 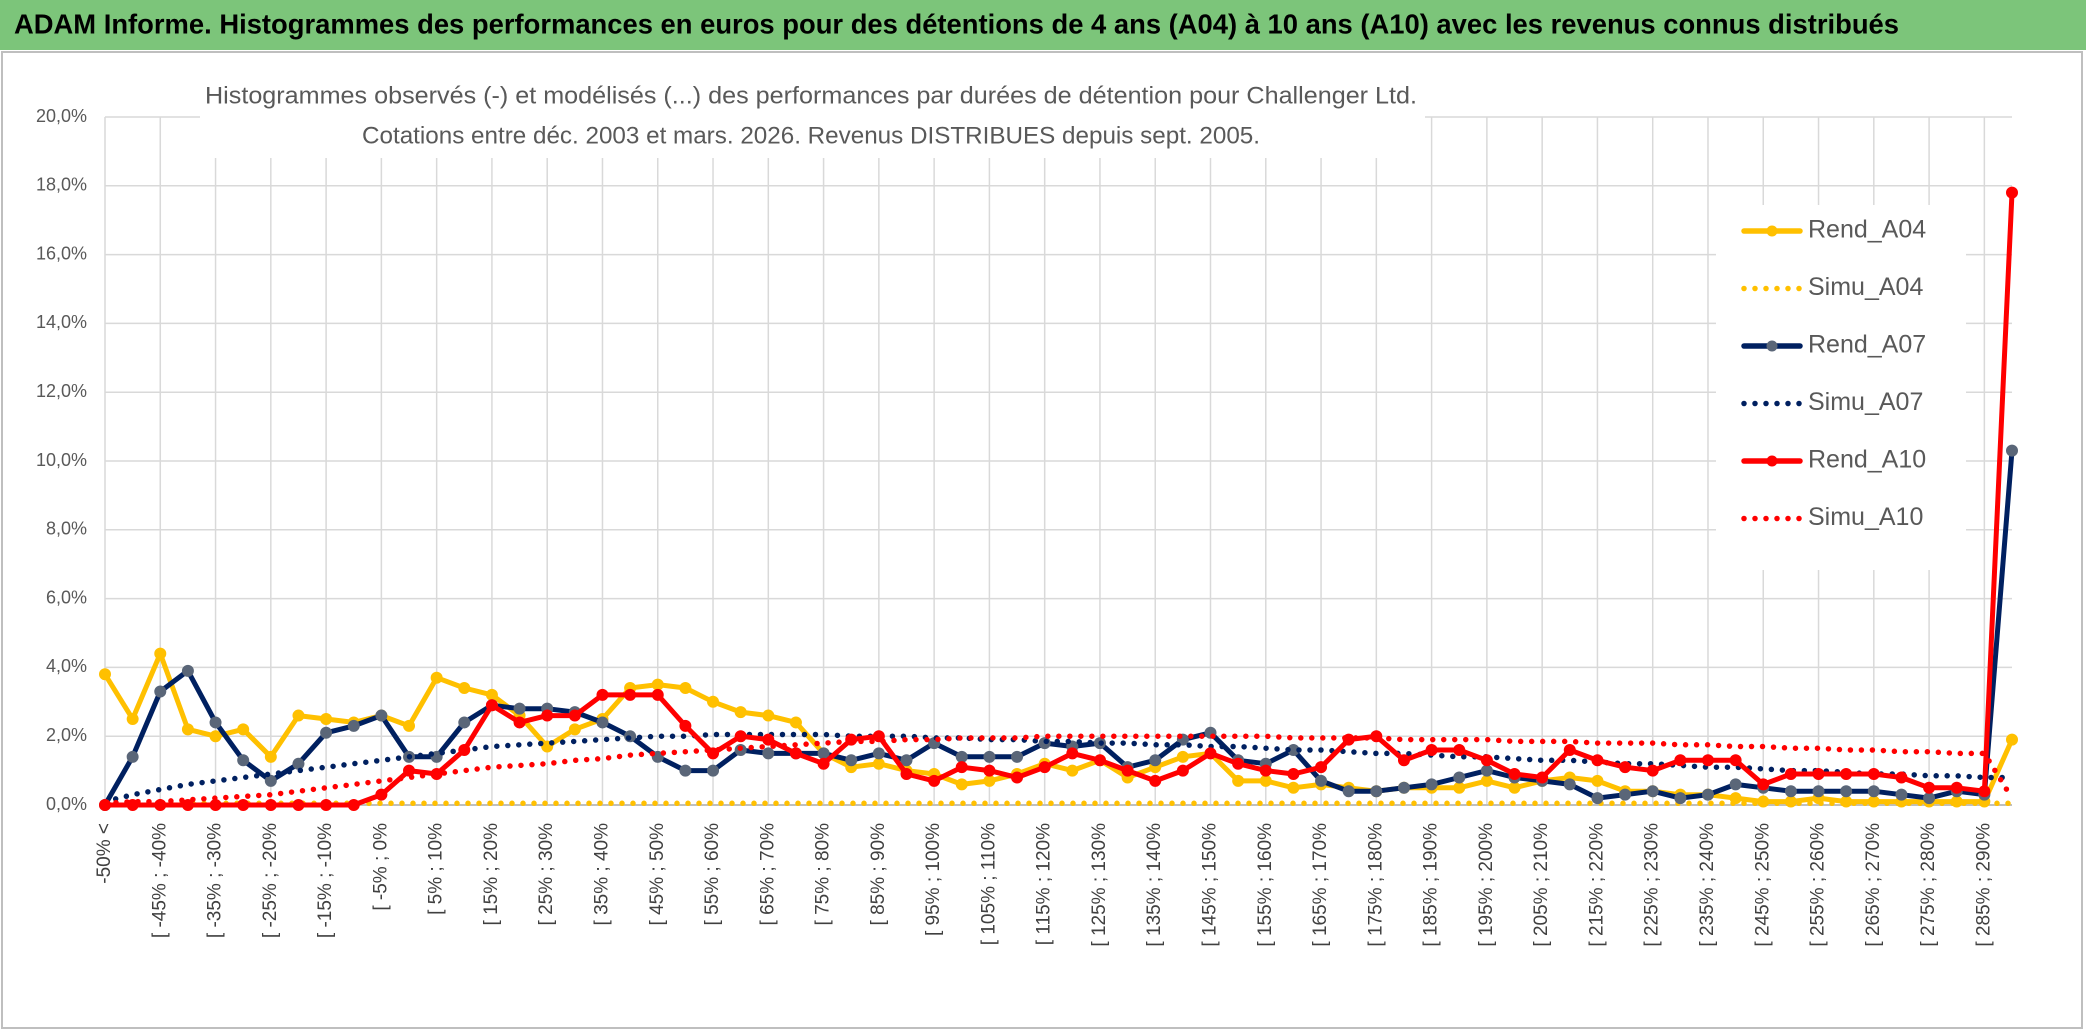 I want to click on legend-marker, so click(x=1772, y=346).